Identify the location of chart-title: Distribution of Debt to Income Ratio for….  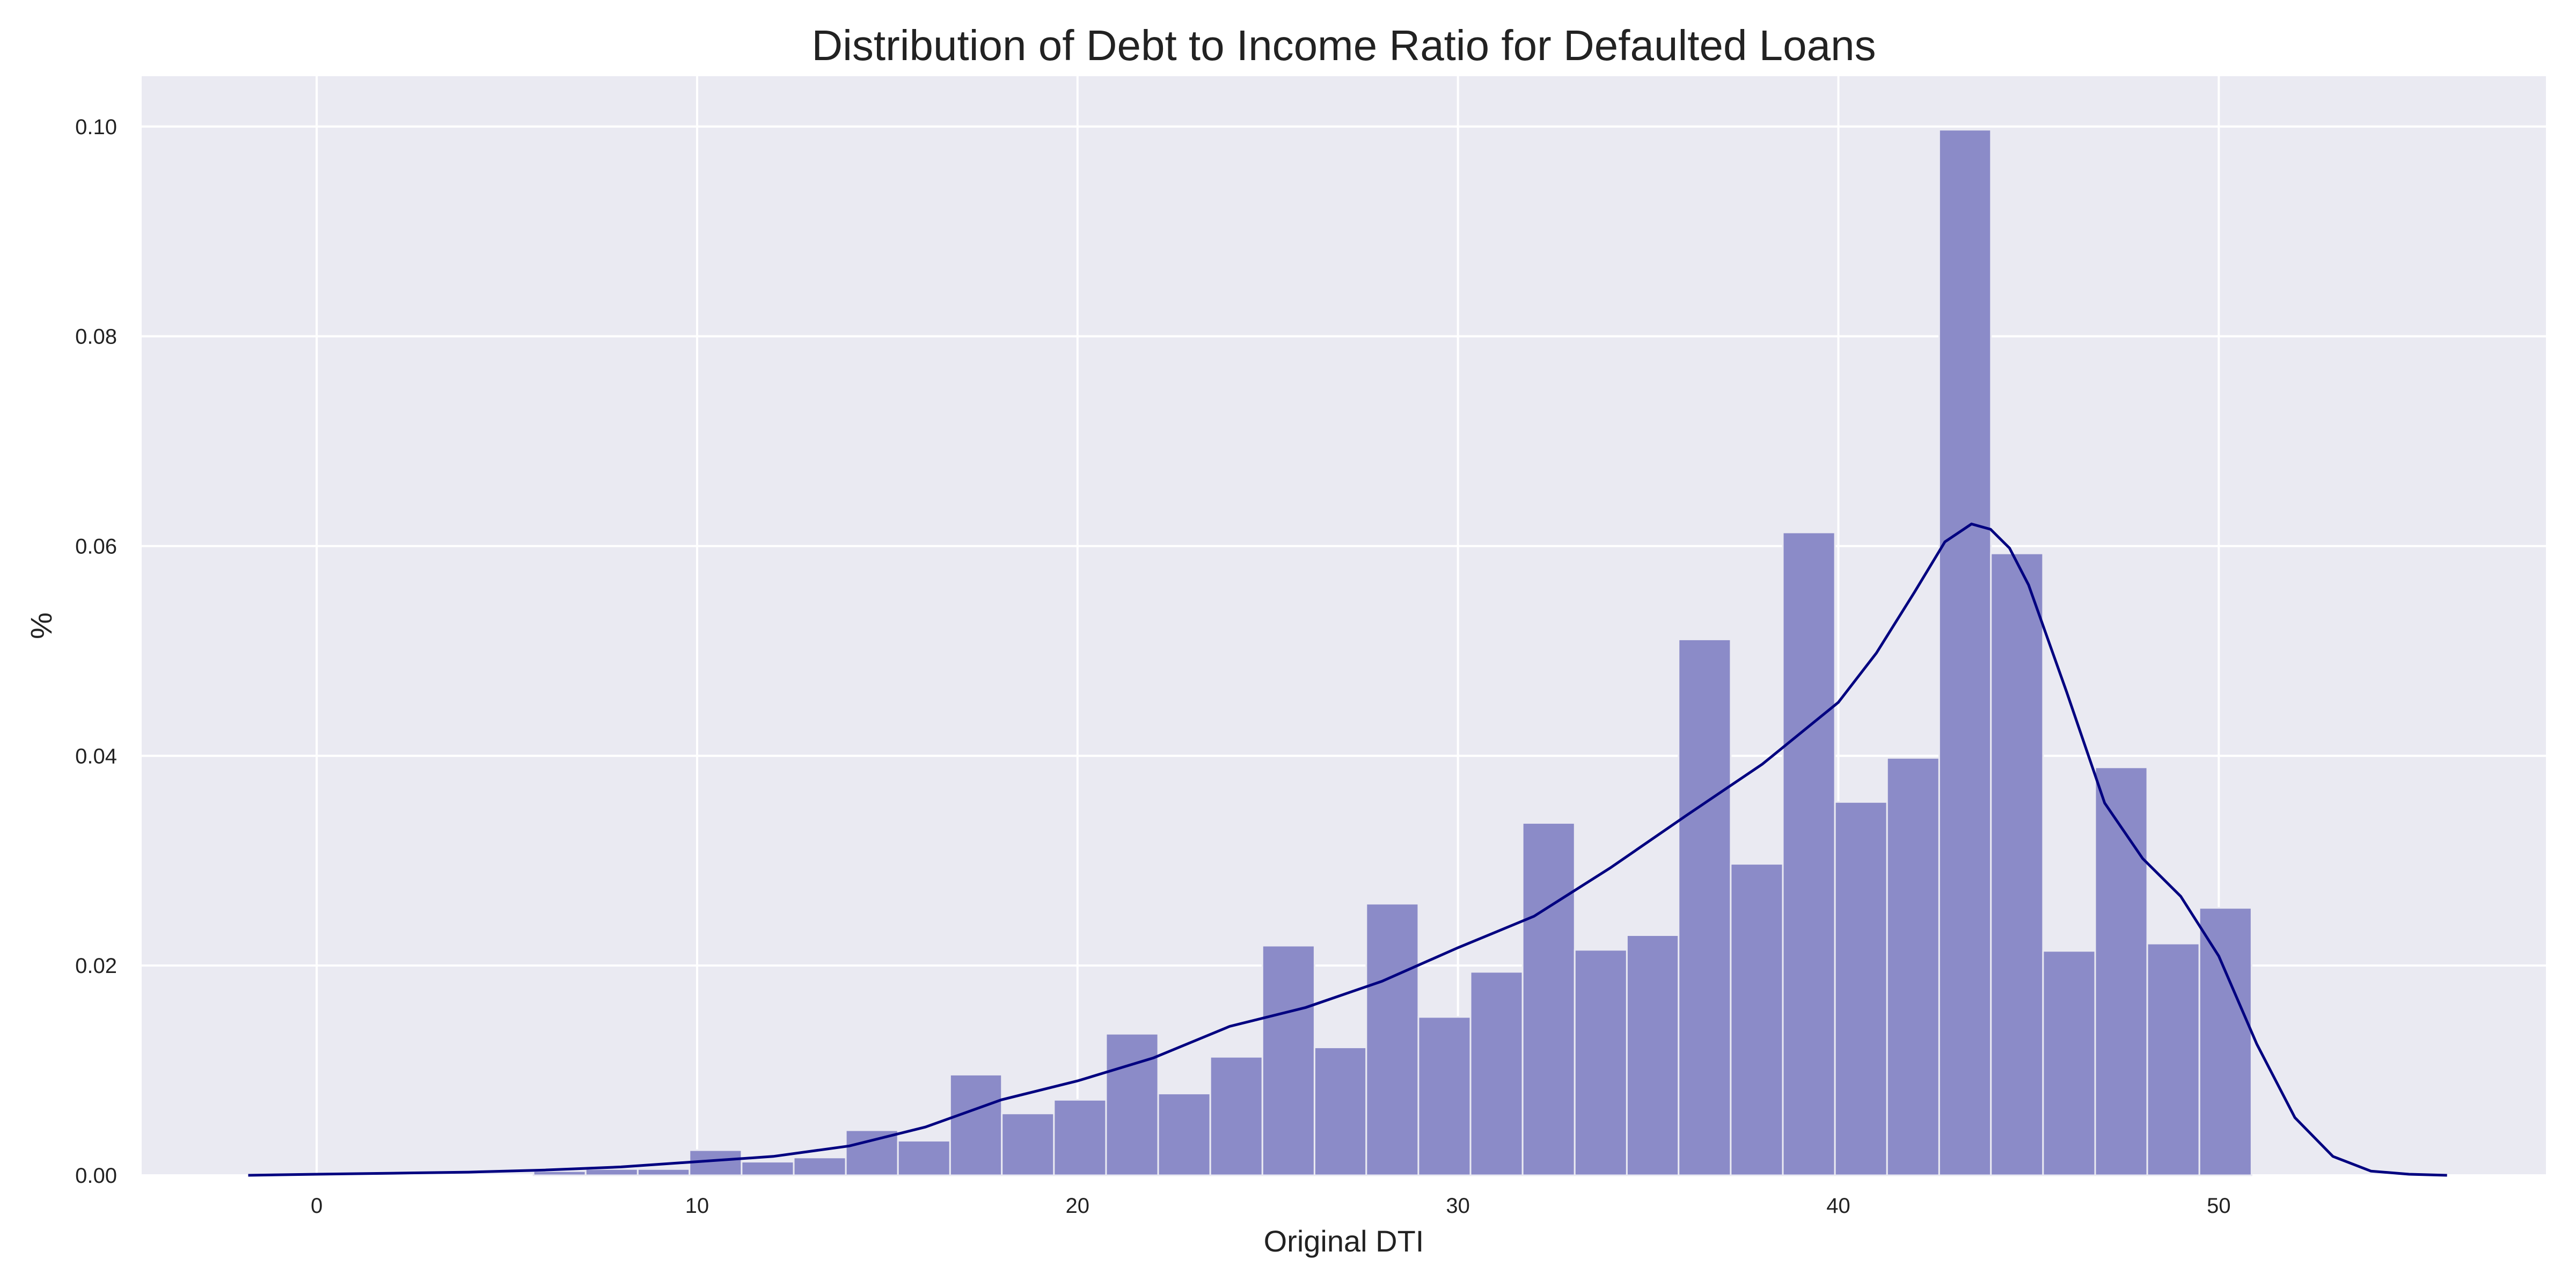
(1343, 45).